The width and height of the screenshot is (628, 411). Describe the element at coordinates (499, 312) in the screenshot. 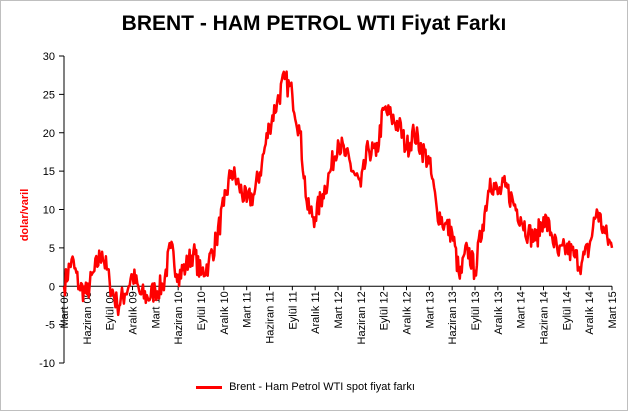

I see `x-tick-label: Aralık 13` at that location.